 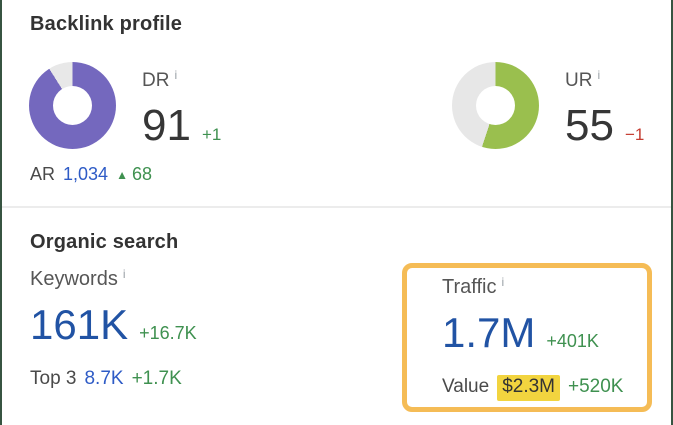 I want to click on traffic-value-row: 1.7M +401K, so click(x=539, y=333).